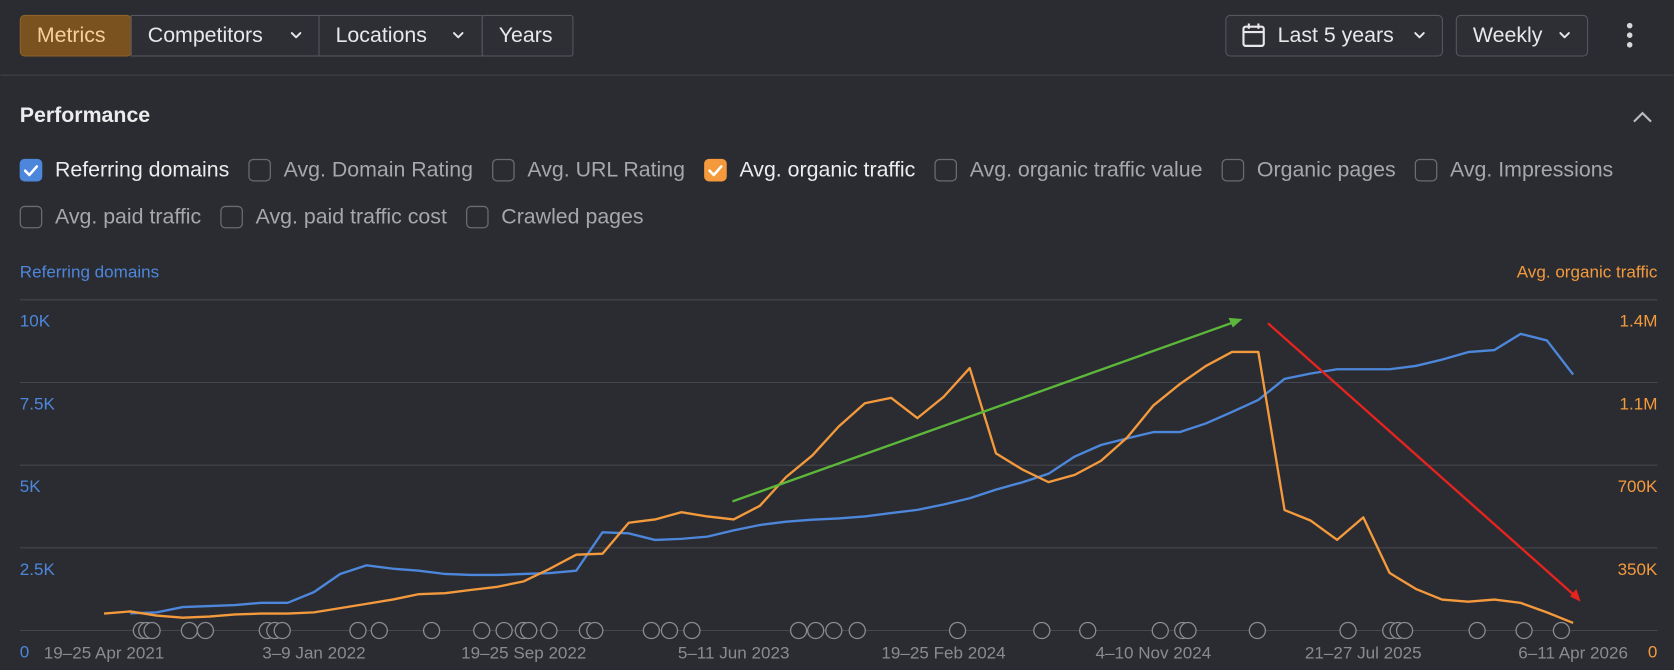 The width and height of the screenshot is (1674, 670). I want to click on metric-label: Avg. URL Rating, so click(606, 169).